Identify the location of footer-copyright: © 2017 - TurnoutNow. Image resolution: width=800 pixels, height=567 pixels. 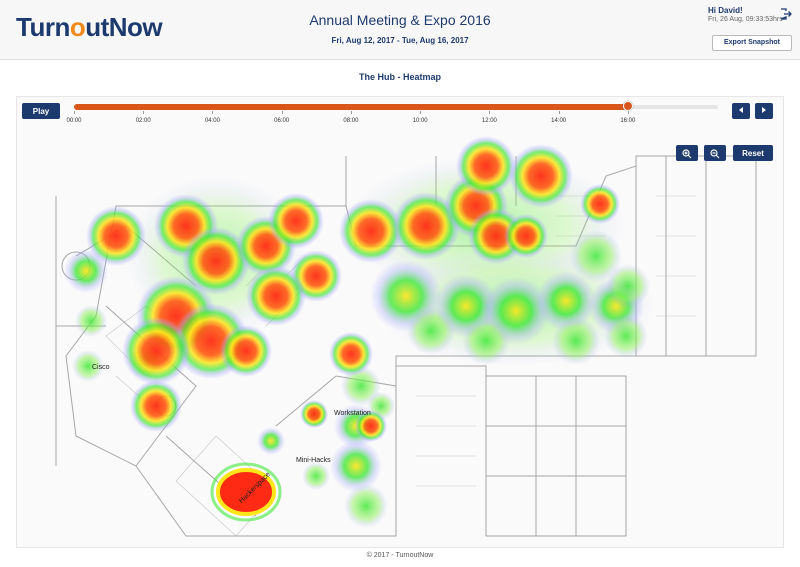
(400, 555).